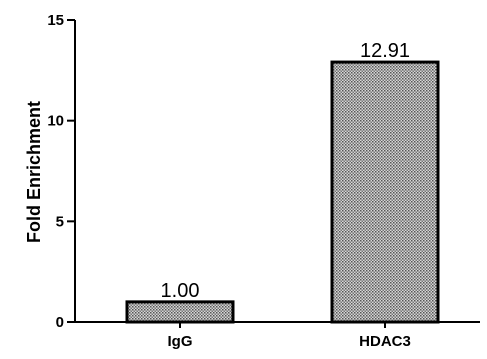 This screenshot has height=359, width=487. What do you see at coordinates (277, 335) in the screenshot?
I see `x-axis: IgG HDAC3` at bounding box center [277, 335].